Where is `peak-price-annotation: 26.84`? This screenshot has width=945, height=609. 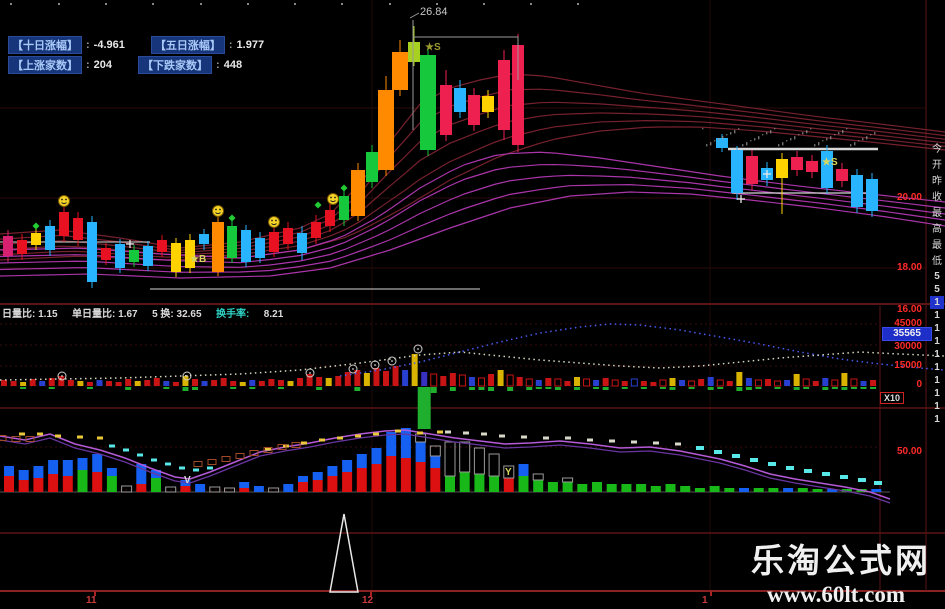
peak-price-annotation: 26.84 is located at coordinates (434, 12).